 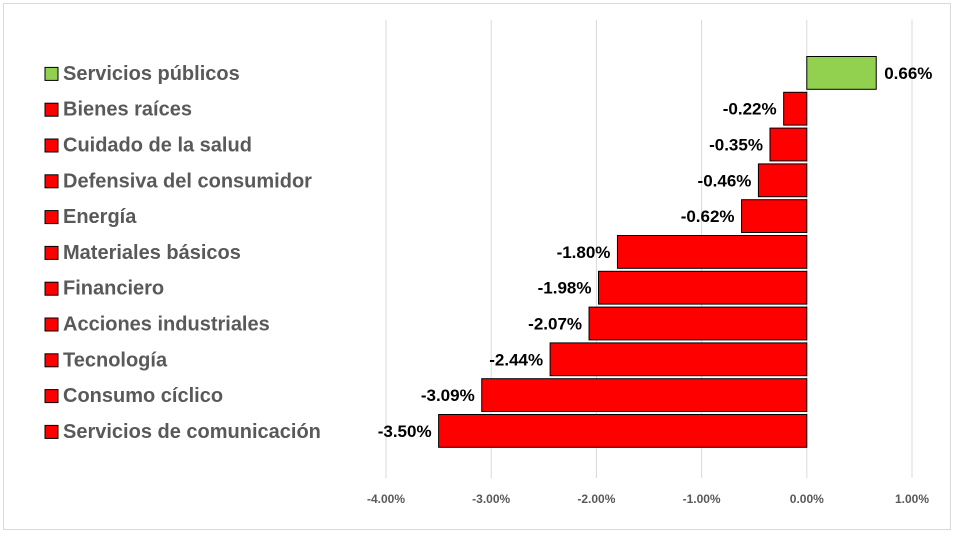 I want to click on data-label: -1.80%, so click(x=584, y=252).